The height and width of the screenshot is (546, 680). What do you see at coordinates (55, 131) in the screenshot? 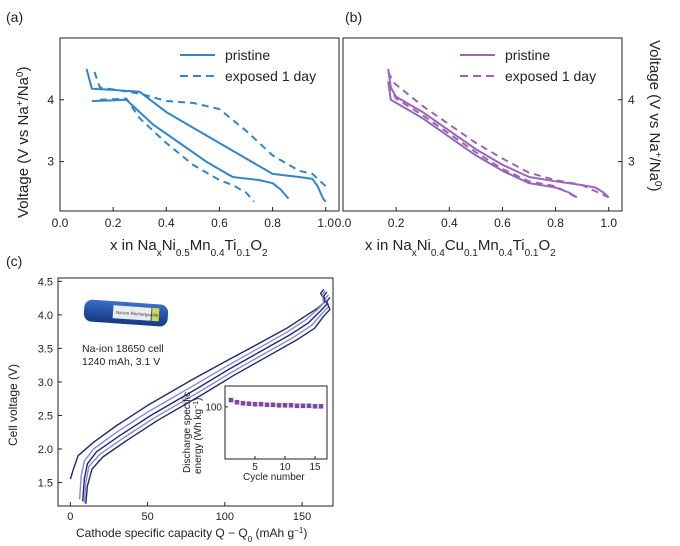
I see `panel-a-yticks: 34` at bounding box center [55, 131].